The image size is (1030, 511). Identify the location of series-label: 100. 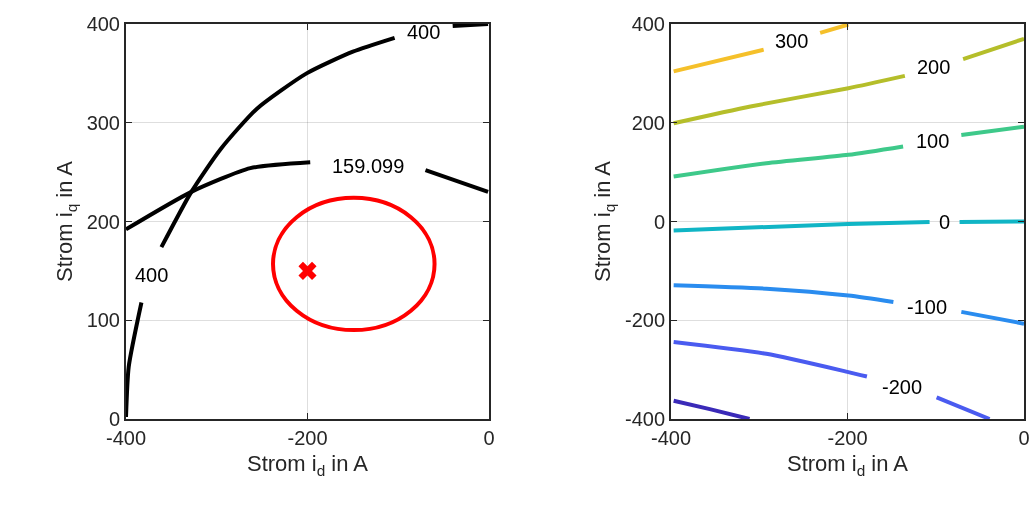
(933, 141).